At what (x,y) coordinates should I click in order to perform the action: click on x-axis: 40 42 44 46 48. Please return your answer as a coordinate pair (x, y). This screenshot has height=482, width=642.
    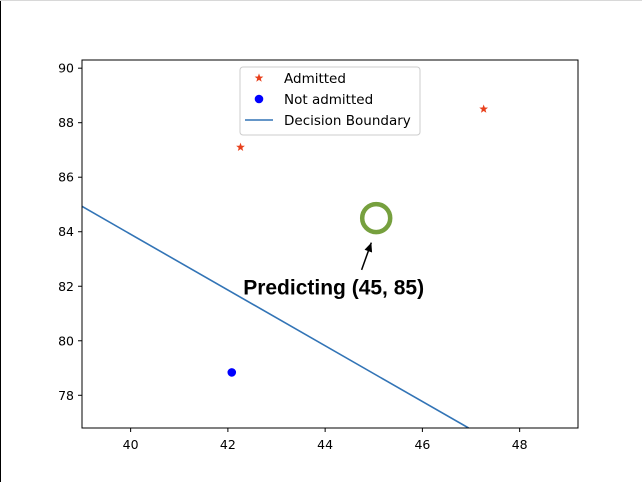
    Looking at the image, I should click on (325, 440).